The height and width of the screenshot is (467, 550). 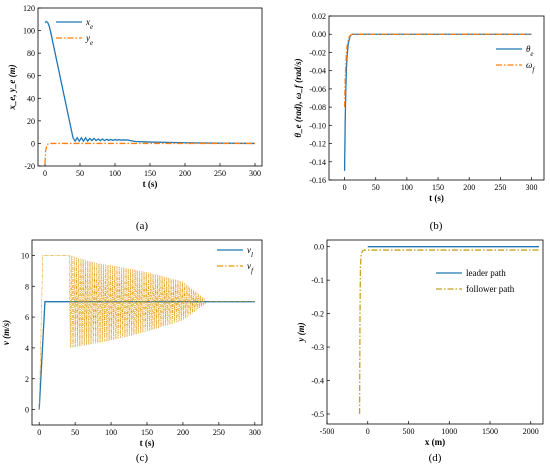 What do you see at coordinates (29, 8) in the screenshot?
I see `y-tick-label: 120` at bounding box center [29, 8].